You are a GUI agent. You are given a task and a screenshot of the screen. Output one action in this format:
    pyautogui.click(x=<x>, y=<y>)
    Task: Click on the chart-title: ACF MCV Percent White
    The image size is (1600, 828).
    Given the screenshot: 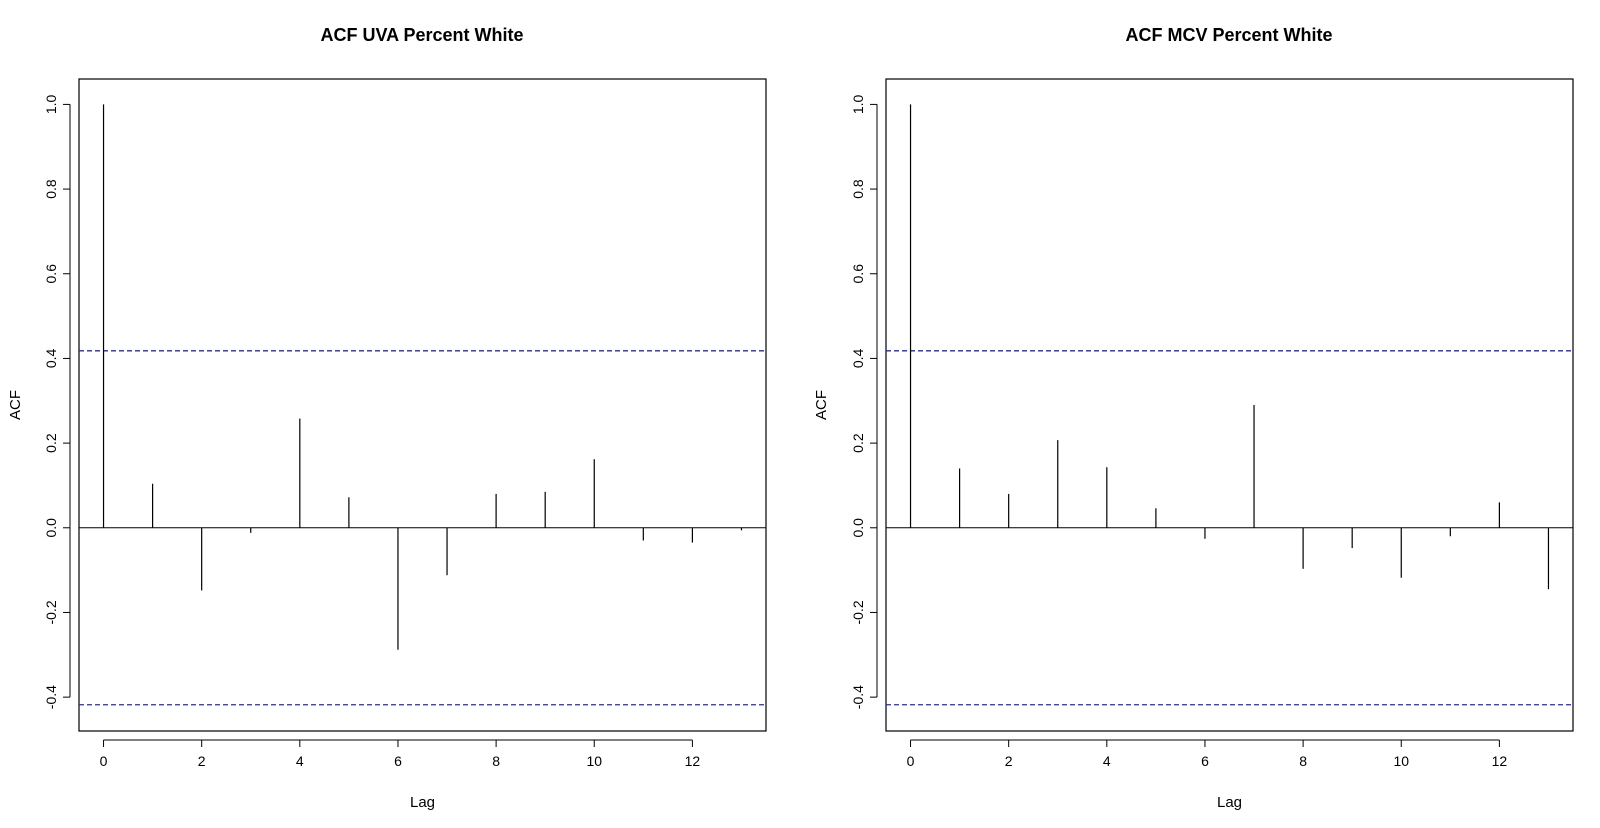 What is the action you would take?
    pyautogui.click(x=1228, y=35)
    